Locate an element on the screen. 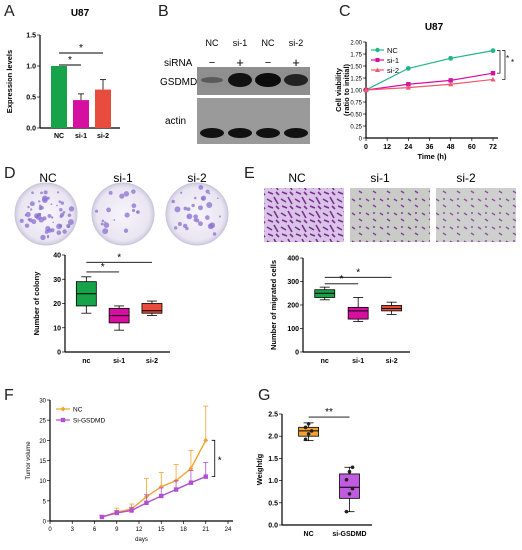 Image resolution: width=522 pixels, height=550 pixels. a2-sig-mark: * is located at coordinates (81, 48).